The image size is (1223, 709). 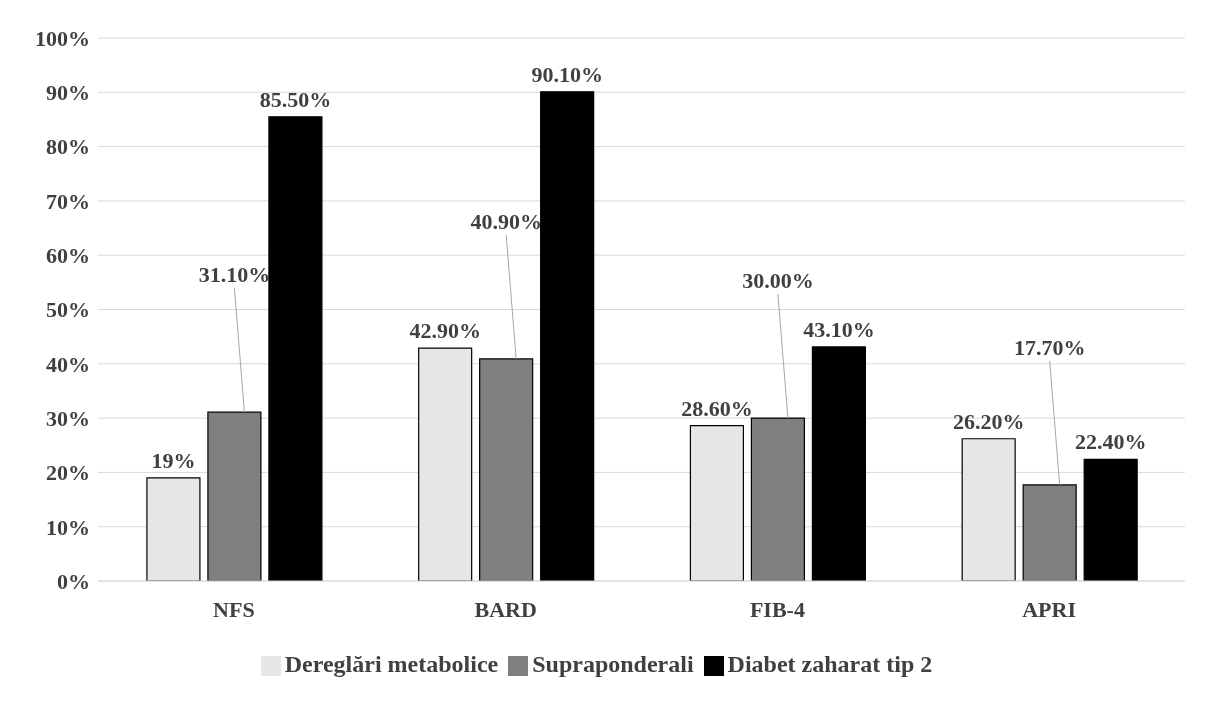 I want to click on data-label: 17.70%, so click(x=1049, y=347).